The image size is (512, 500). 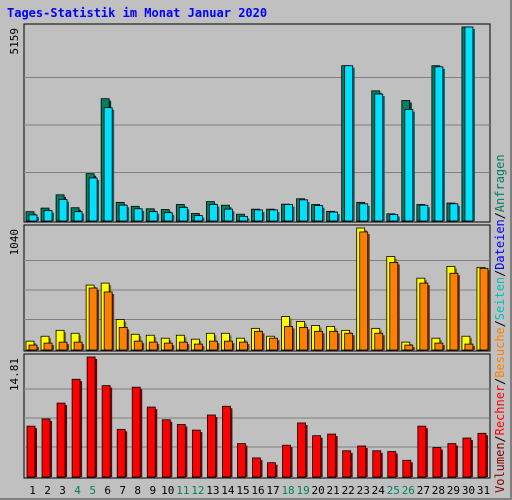 I want to click on chart-title: Tages-Statistik im Monat Januar 2020, so click(x=137, y=13).